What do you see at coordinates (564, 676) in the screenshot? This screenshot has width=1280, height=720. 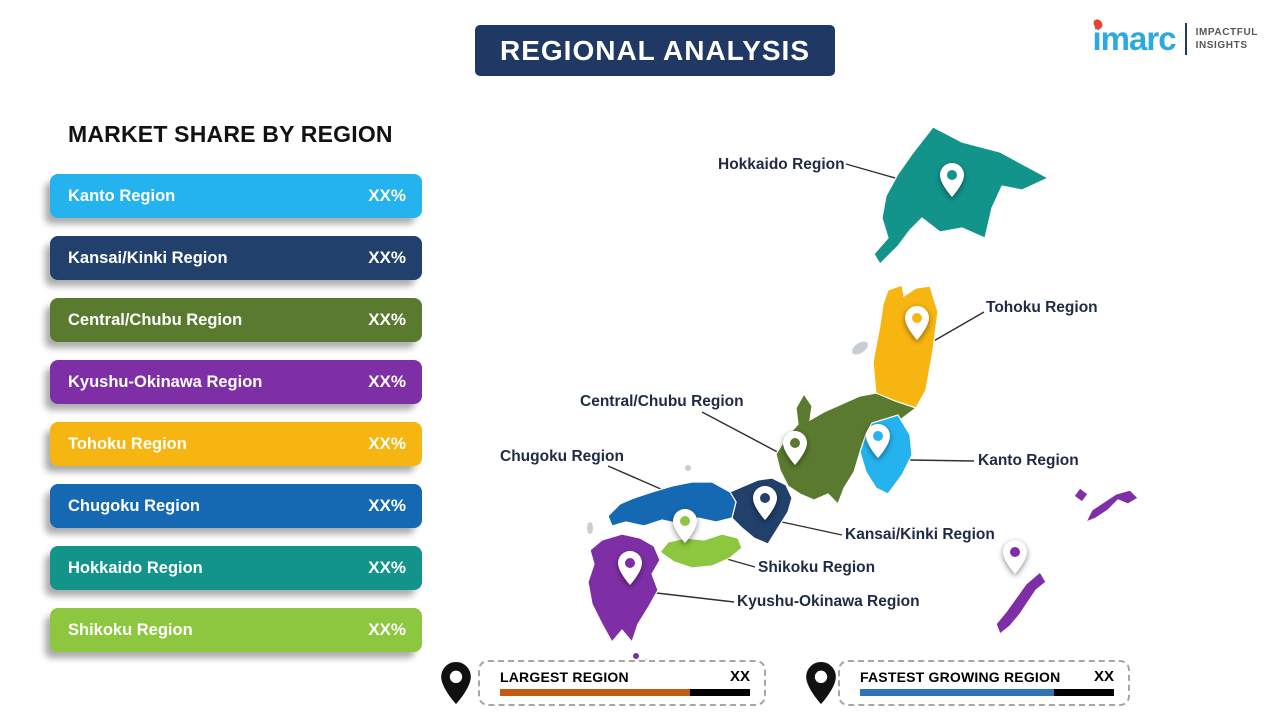 I see `largest-region-label: LARGEST REGION` at bounding box center [564, 676].